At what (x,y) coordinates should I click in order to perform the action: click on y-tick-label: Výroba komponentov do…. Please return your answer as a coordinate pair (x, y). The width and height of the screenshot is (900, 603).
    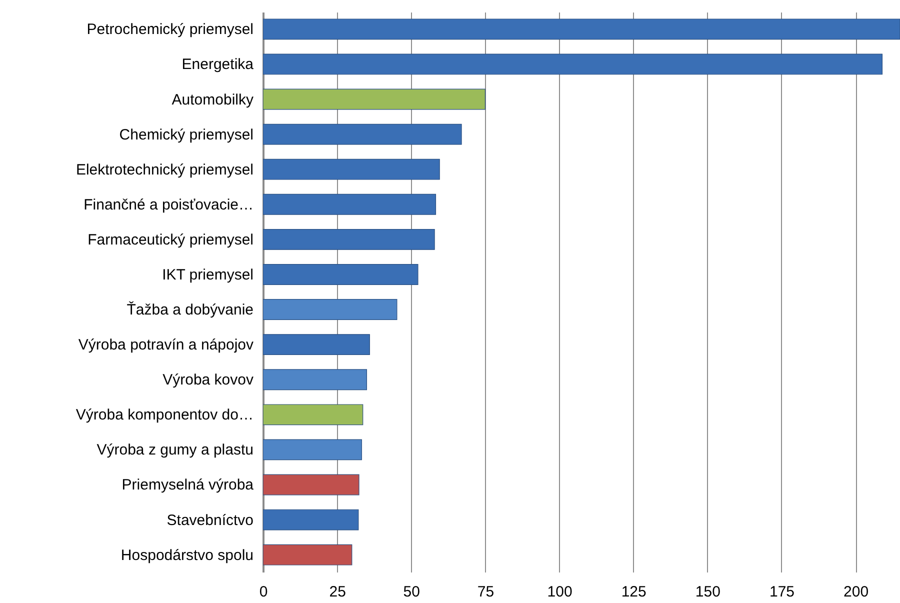
    Looking at the image, I should click on (165, 415).